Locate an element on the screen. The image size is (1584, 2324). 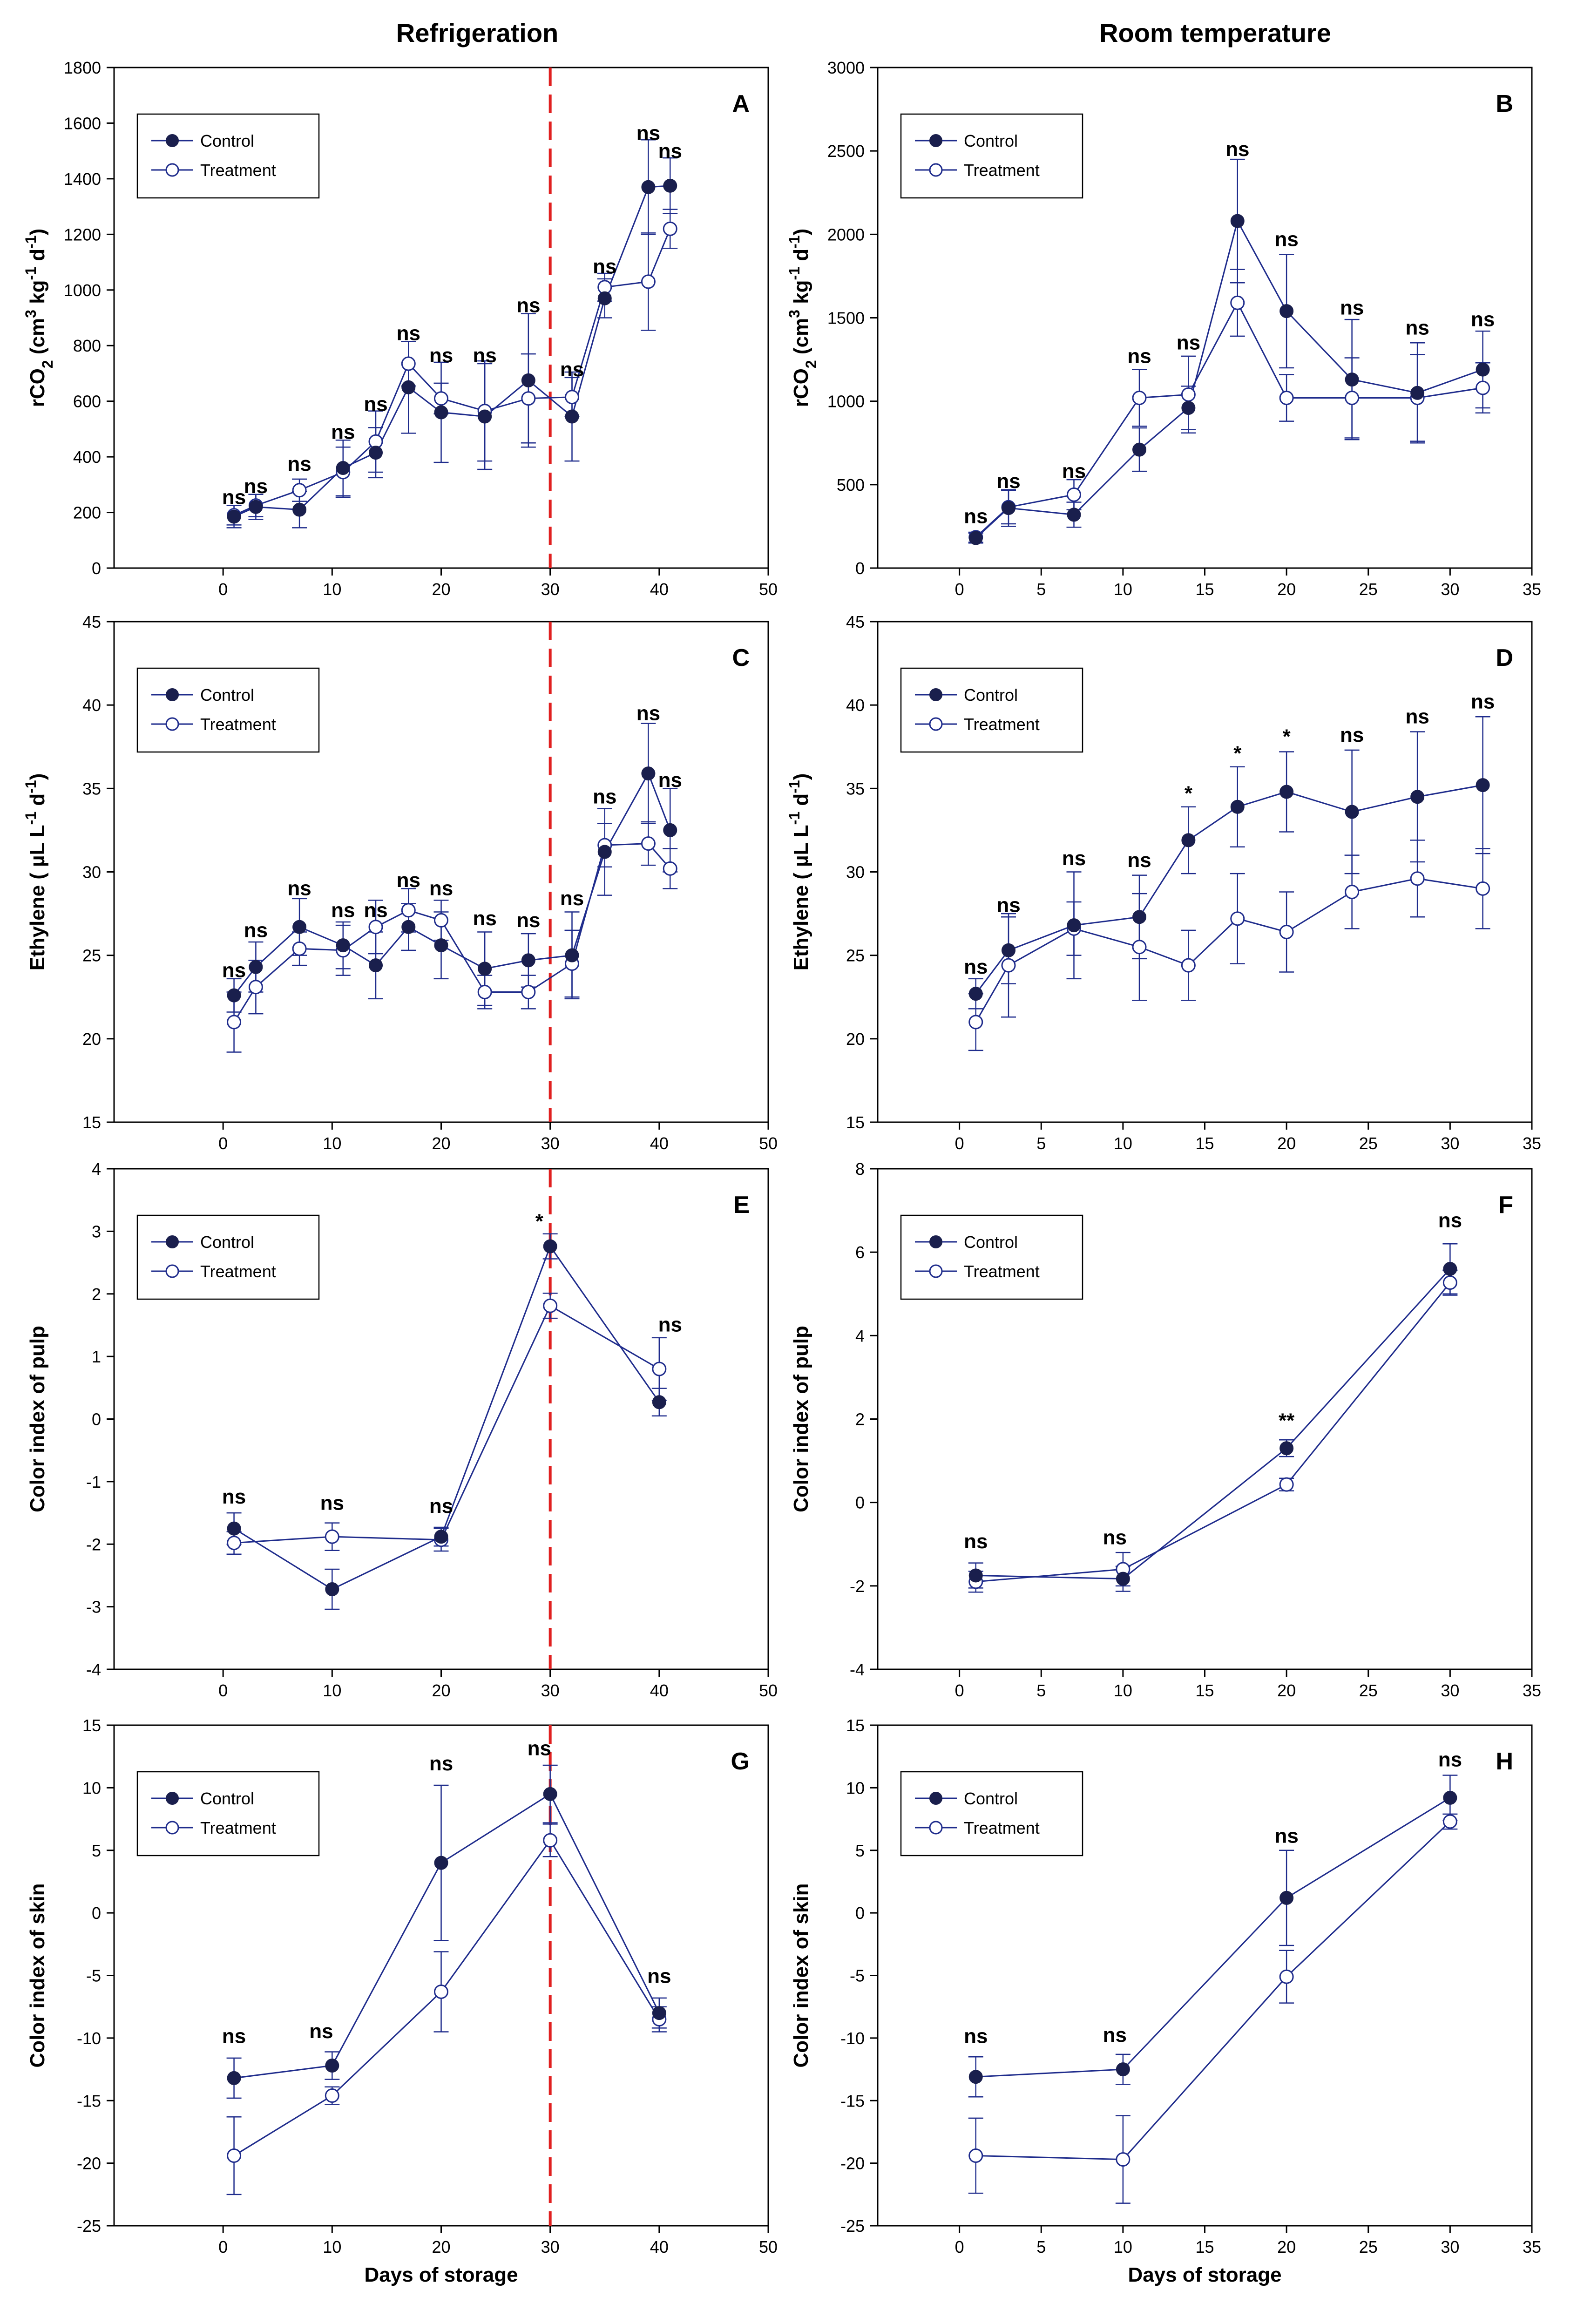
significance-label: ** is located at coordinates (1287, 1420).